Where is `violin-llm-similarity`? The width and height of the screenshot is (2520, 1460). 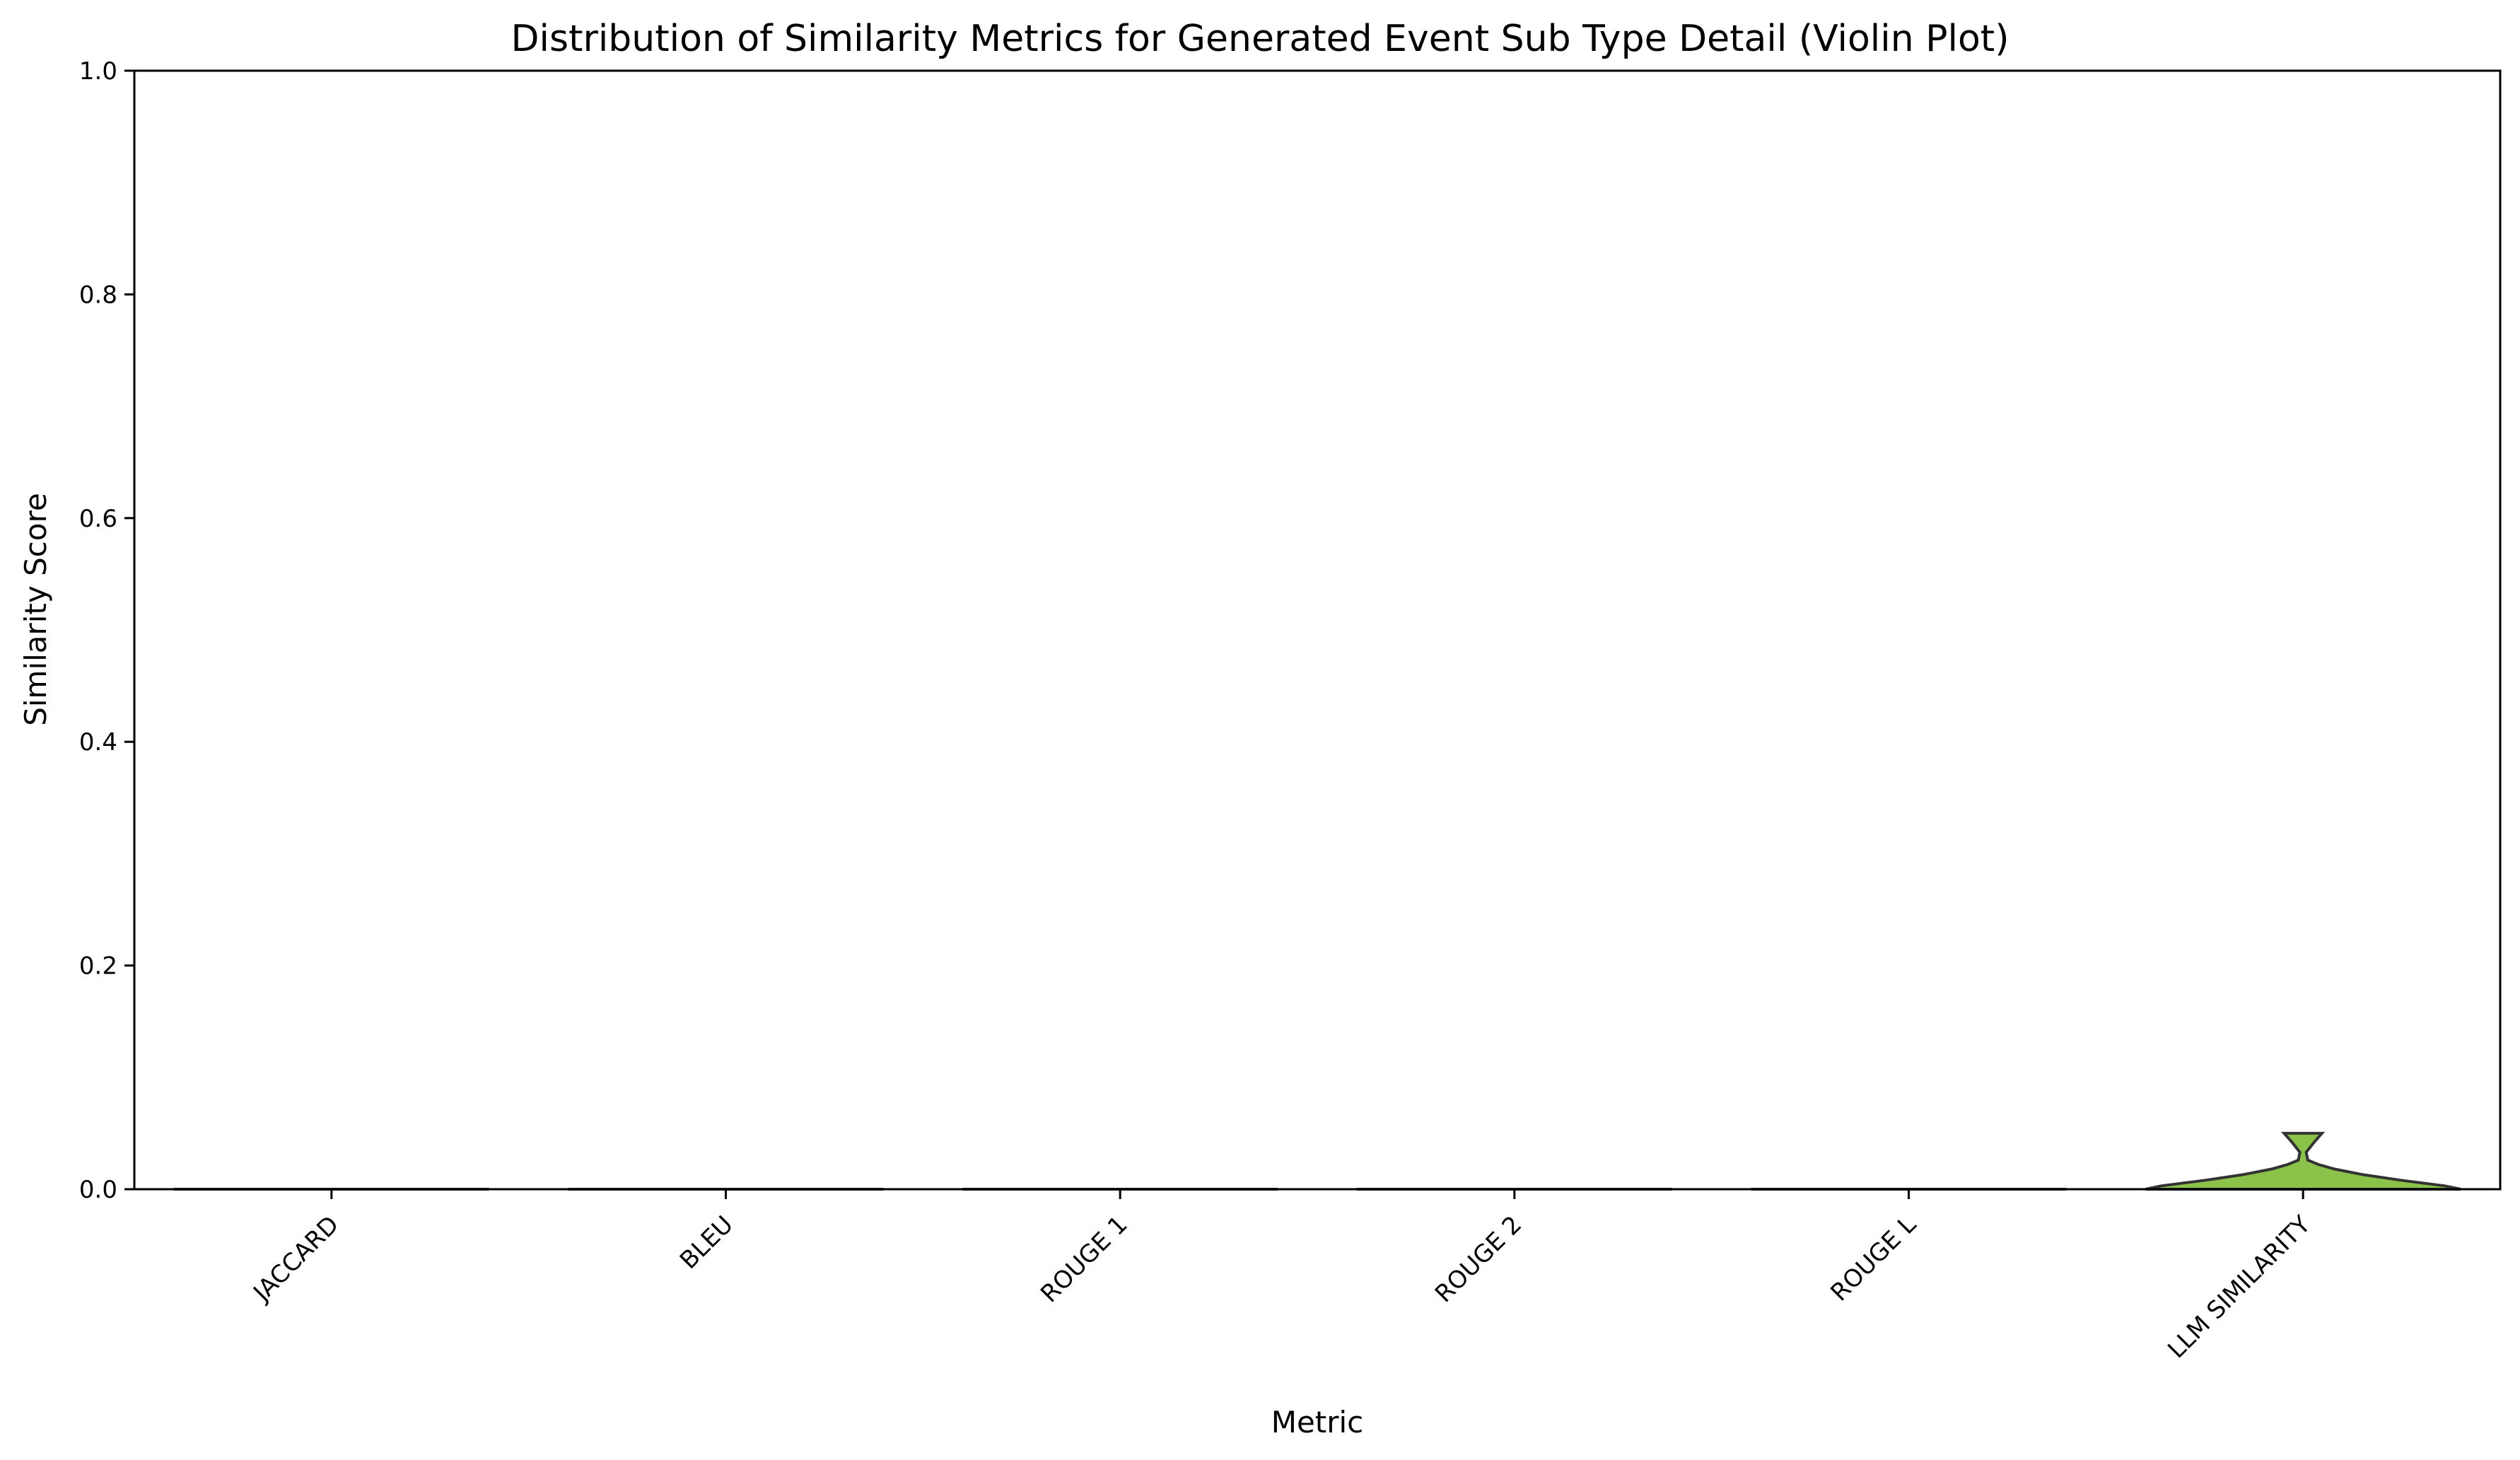
violin-llm-similarity is located at coordinates (2303, 1161).